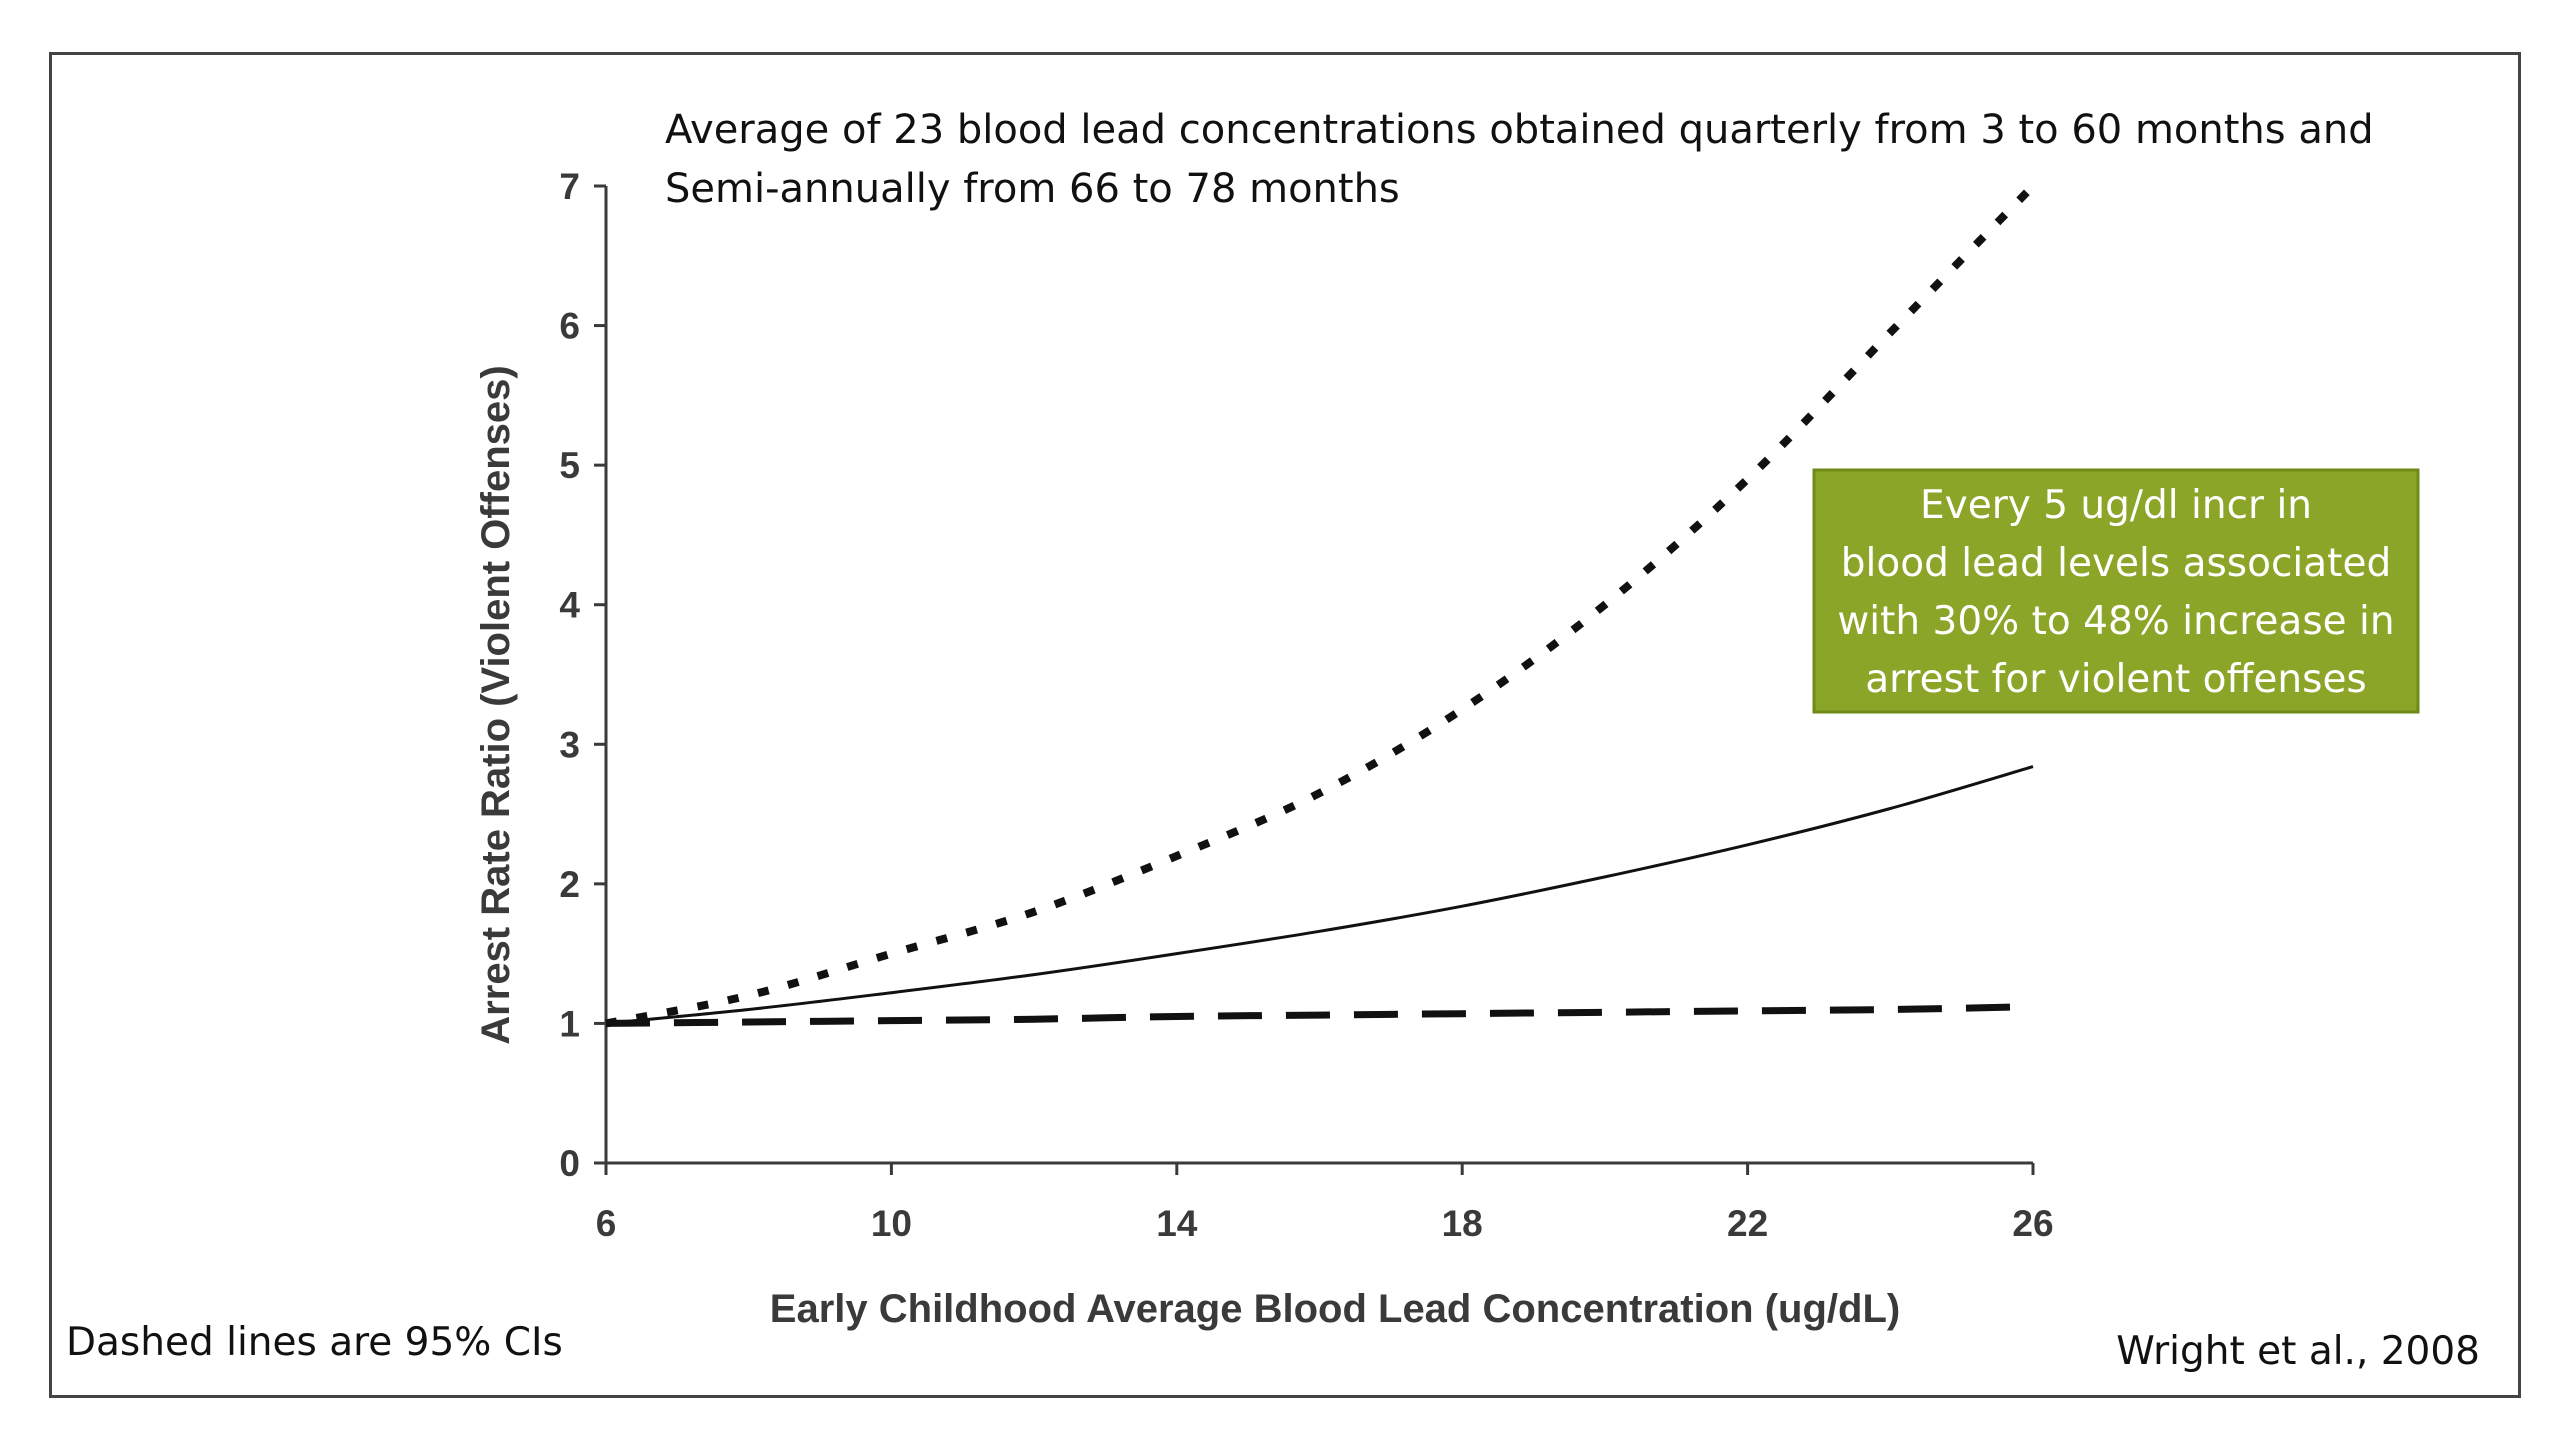 The image size is (2560, 1440). I want to click on y-tick-label-4: 4, so click(569, 605).